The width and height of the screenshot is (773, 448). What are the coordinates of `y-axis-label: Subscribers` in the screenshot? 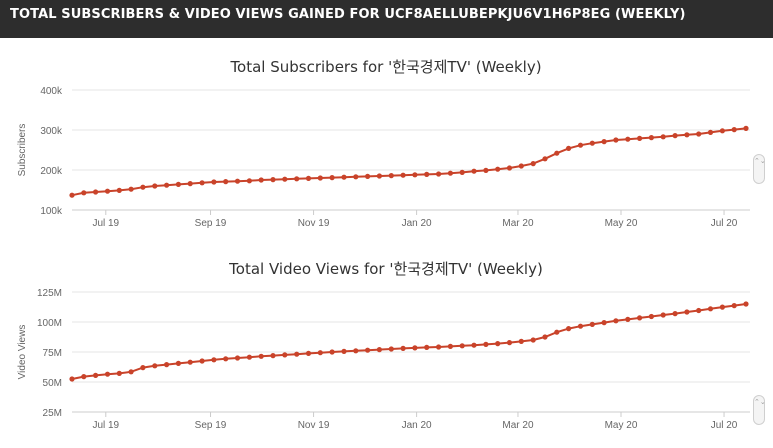 It's located at (22, 150).